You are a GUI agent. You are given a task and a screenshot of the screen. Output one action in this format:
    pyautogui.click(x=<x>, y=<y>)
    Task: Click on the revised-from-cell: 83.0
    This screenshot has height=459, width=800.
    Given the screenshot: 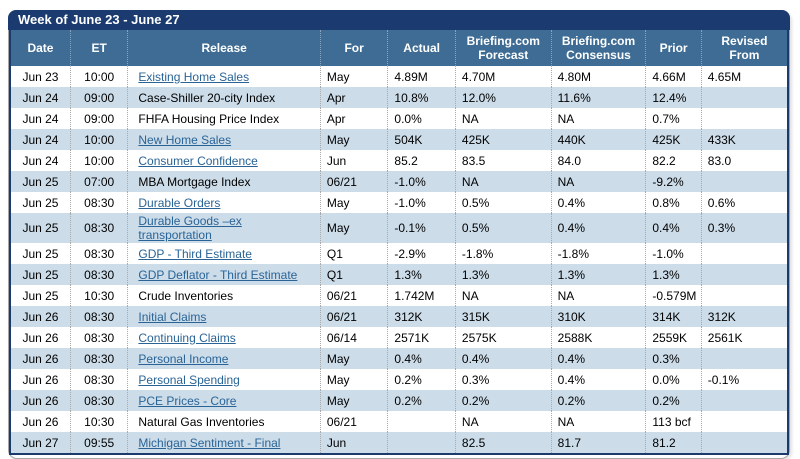 What is the action you would take?
    pyautogui.click(x=744, y=160)
    